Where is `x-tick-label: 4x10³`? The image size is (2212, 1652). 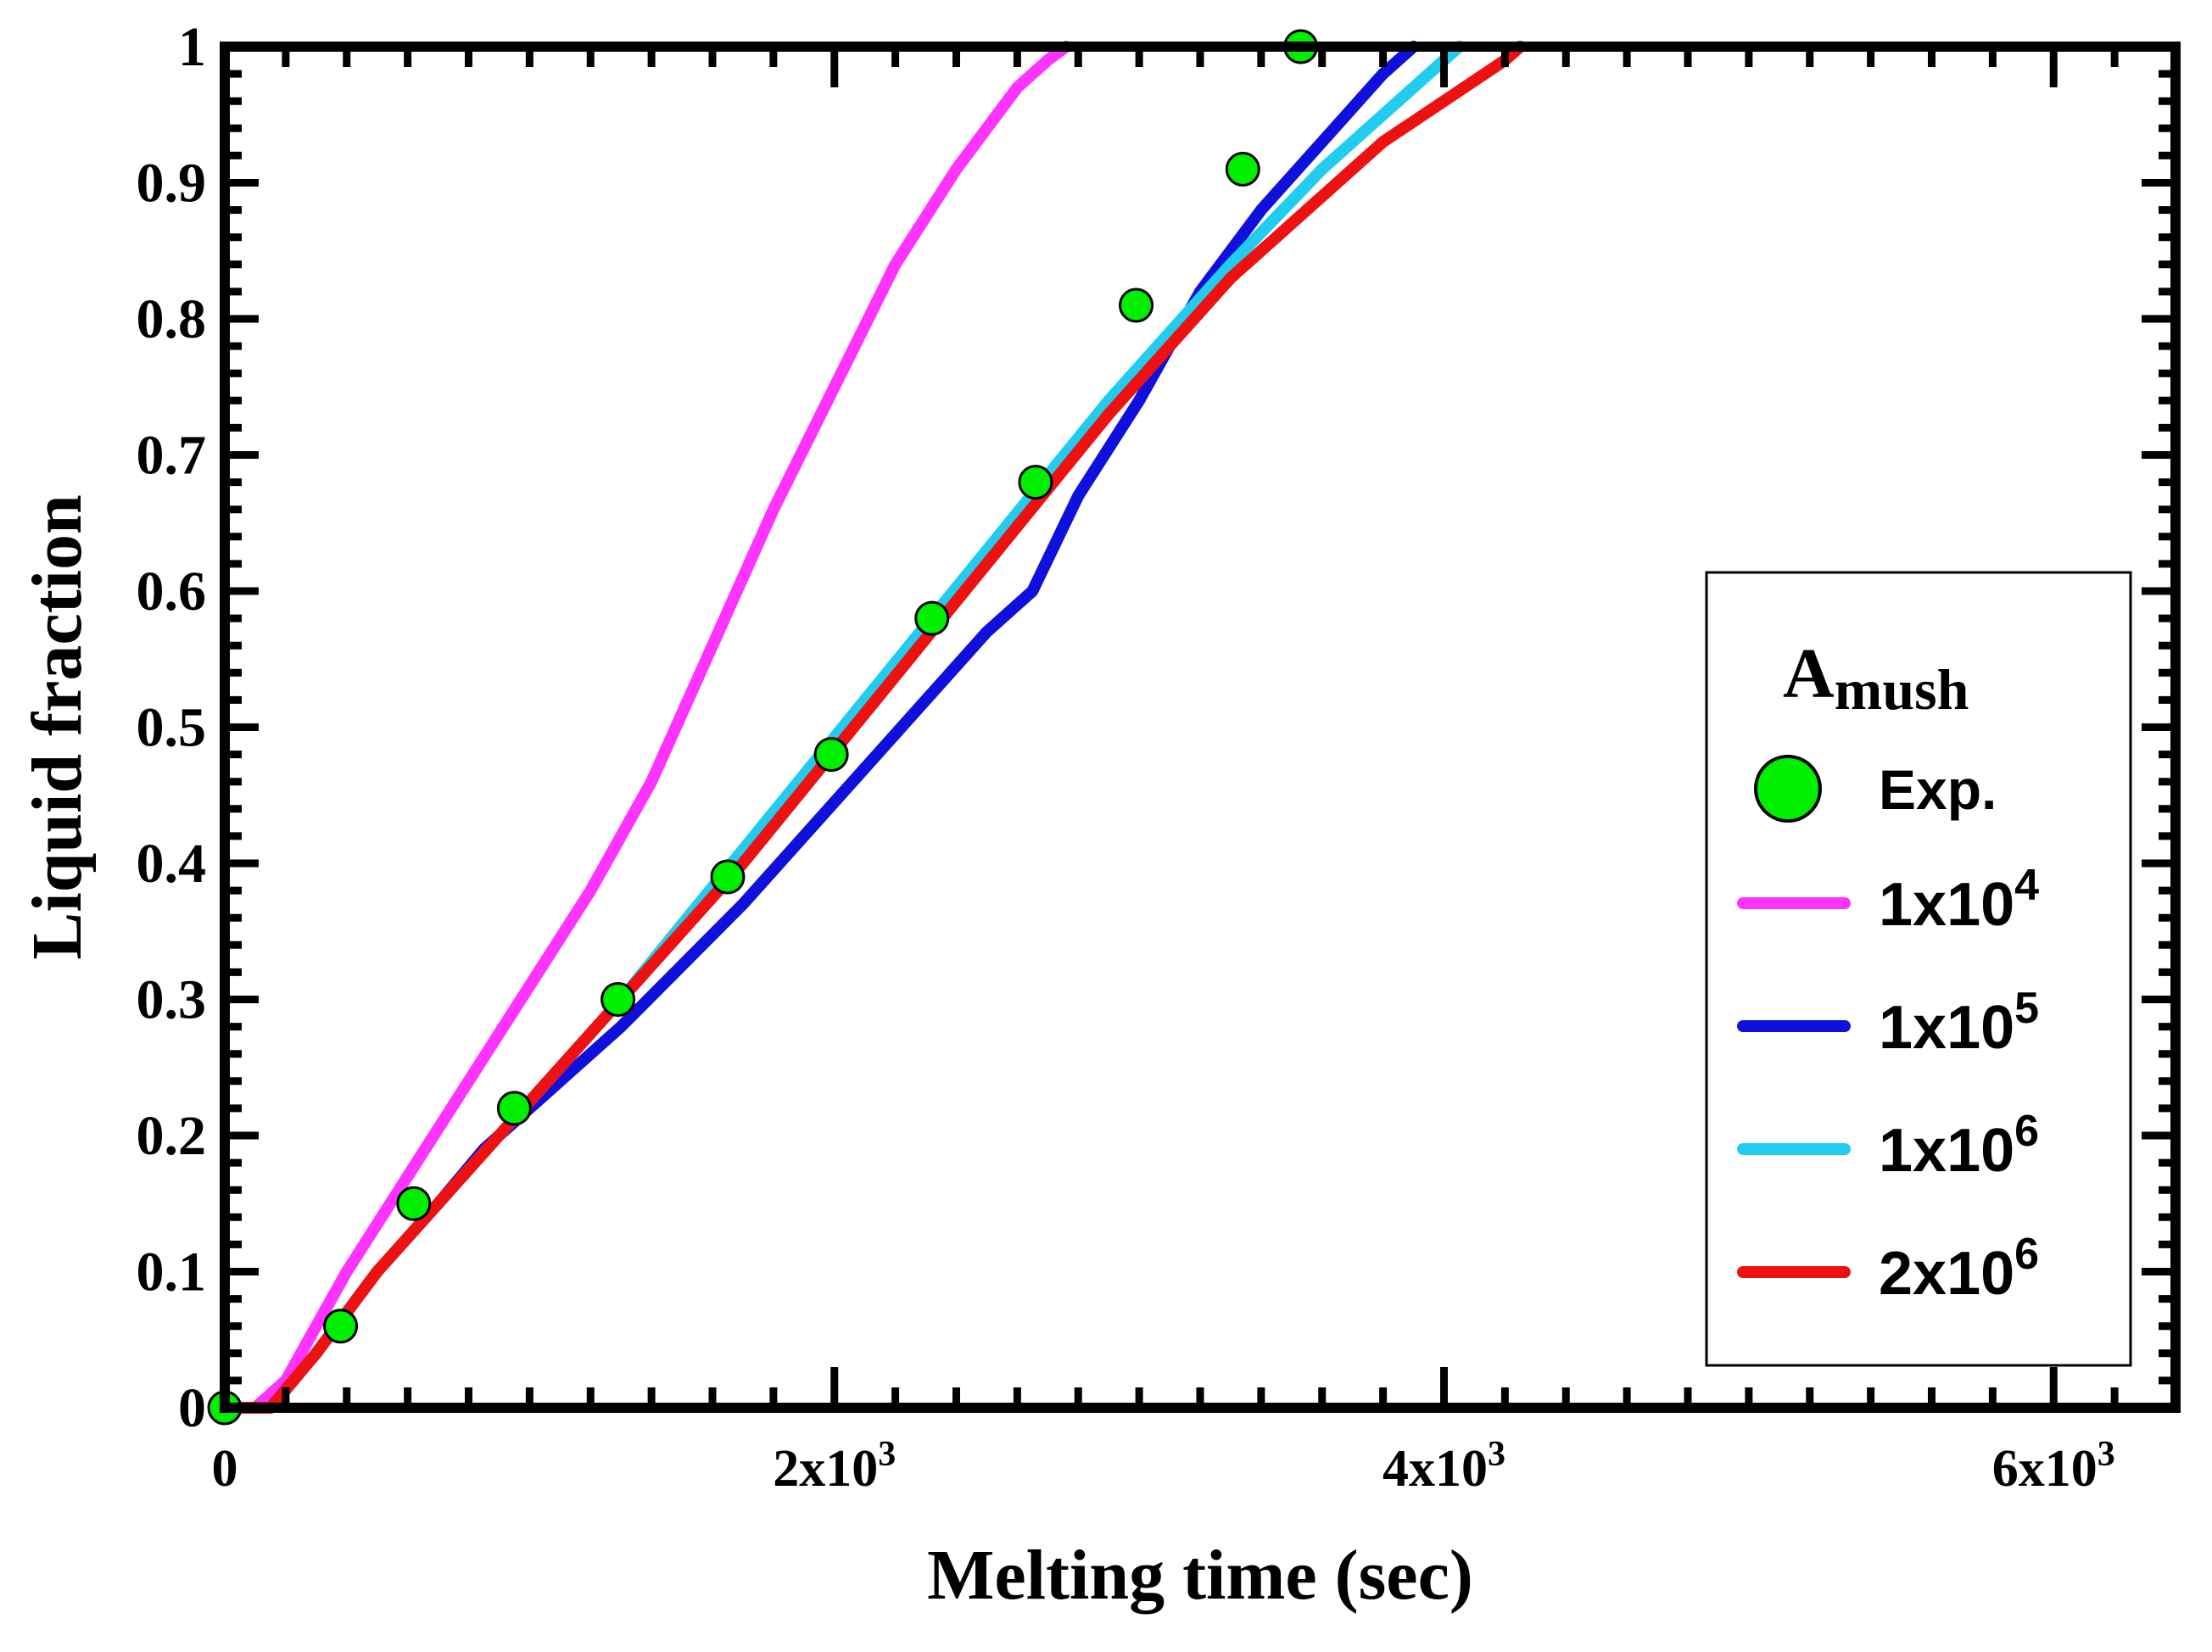 x-tick-label: 4x10³ is located at coordinates (1443, 1466).